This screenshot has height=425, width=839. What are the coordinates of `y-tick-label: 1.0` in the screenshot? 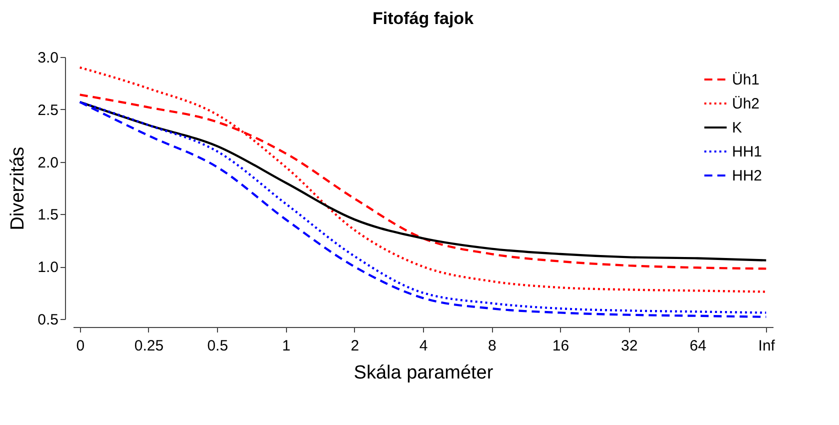 It's located at (48, 267).